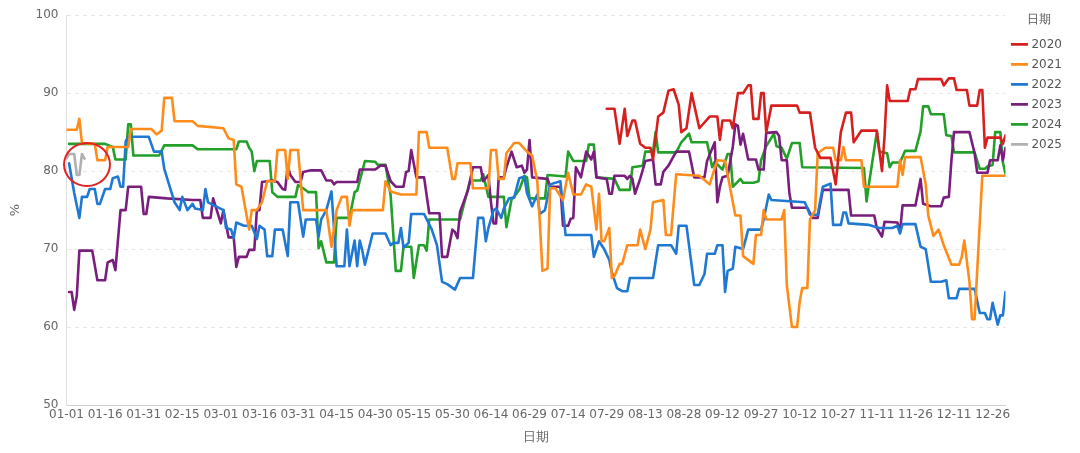 The width and height of the screenshot is (1080, 453). Describe the element at coordinates (144, 414) in the screenshot. I see `x-tick-label: 01-31` at that location.